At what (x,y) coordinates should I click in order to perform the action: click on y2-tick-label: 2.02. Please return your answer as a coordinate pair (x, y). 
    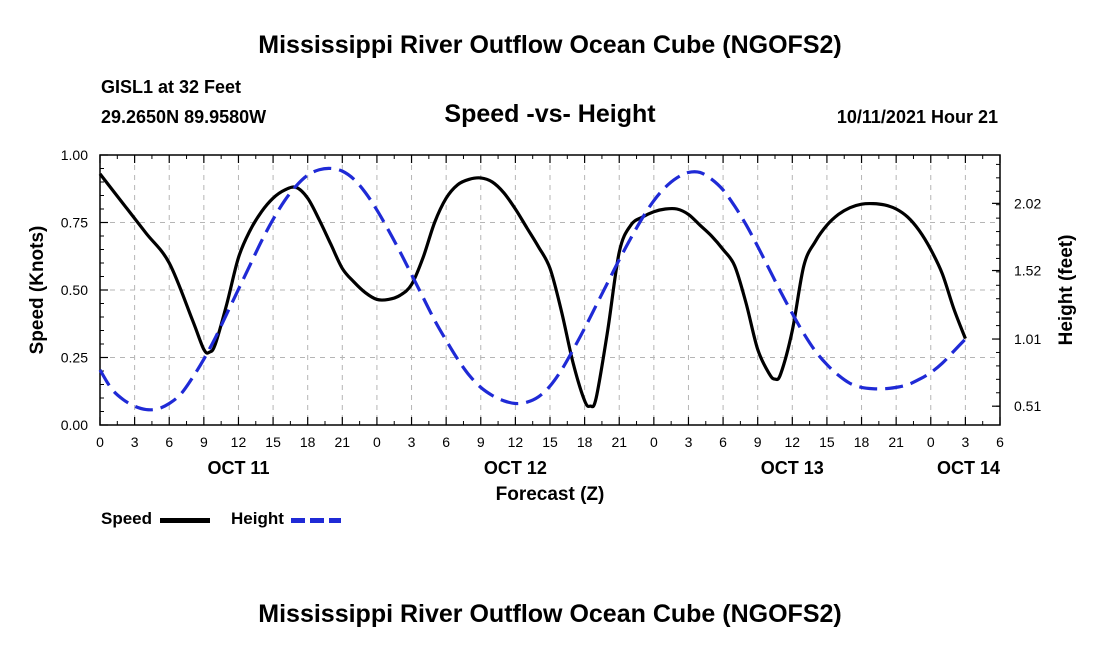
    Looking at the image, I should click on (1027, 203).